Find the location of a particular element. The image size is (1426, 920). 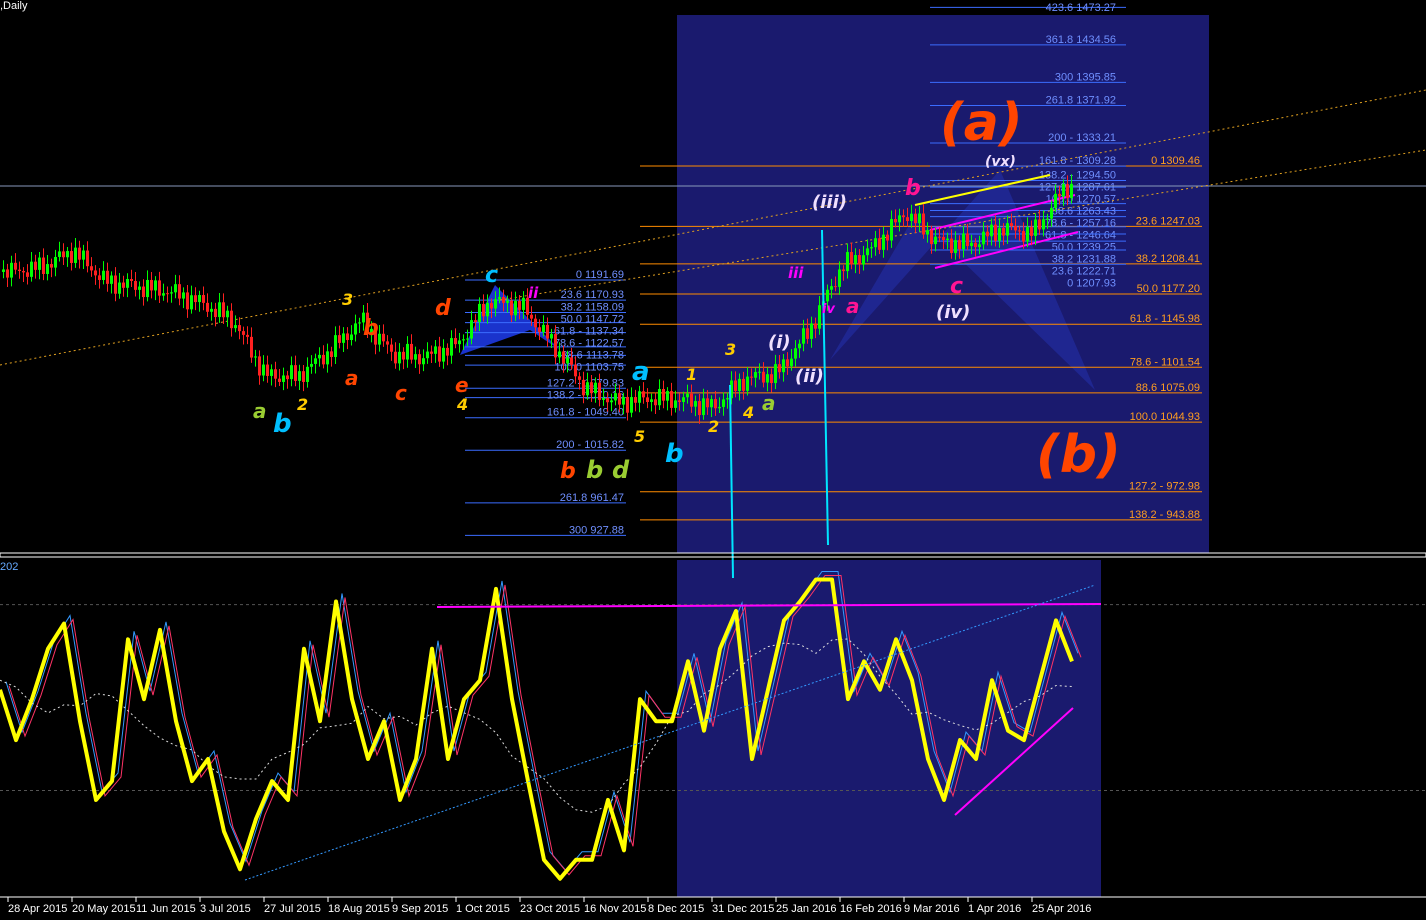

indicator-title: 202 is located at coordinates (9, 567).